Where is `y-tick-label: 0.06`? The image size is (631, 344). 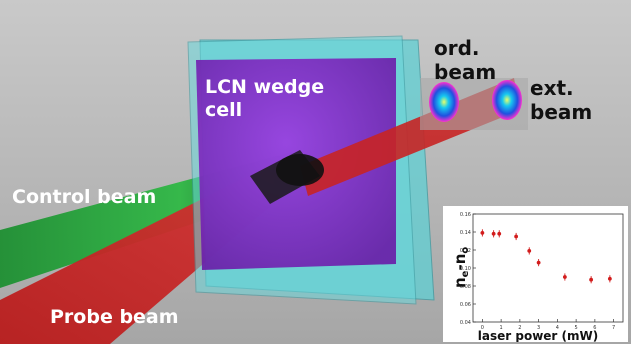 y-tick-label: 0.06 is located at coordinates (465, 305).